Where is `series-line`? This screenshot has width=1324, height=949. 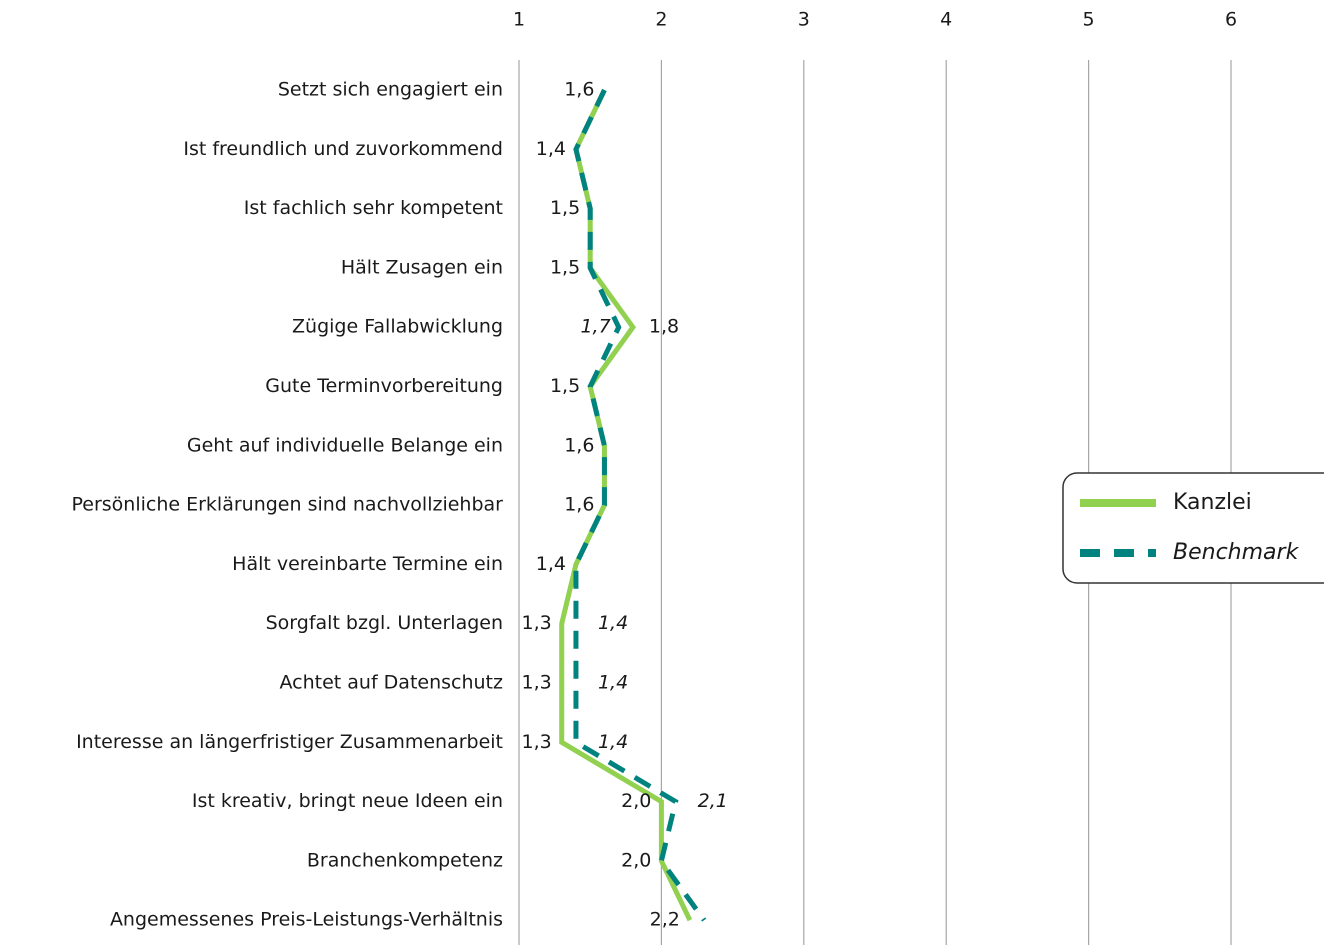 series-line is located at coordinates (640, 505).